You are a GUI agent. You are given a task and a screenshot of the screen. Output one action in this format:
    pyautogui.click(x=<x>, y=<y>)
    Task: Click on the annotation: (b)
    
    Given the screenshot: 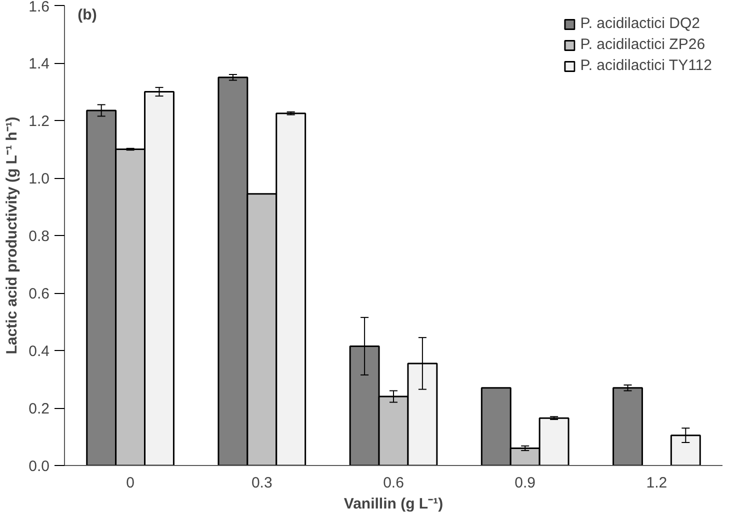 What is the action you would take?
    pyautogui.click(x=87, y=15)
    